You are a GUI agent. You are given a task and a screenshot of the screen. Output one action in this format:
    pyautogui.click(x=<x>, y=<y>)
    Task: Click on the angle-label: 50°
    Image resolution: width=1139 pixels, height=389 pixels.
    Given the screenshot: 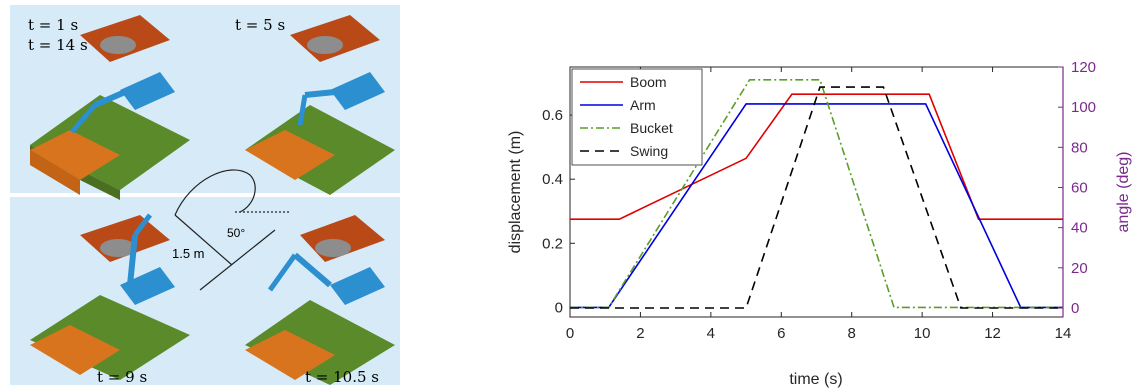 What is the action you would take?
    pyautogui.click(x=236, y=233)
    